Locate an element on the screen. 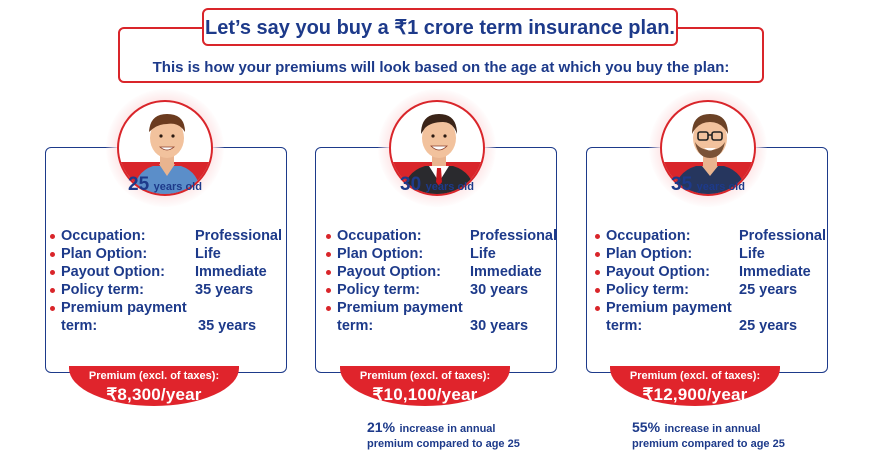 The height and width of the screenshot is (462, 872). policy-term-value: 30 years is located at coordinates (499, 290).